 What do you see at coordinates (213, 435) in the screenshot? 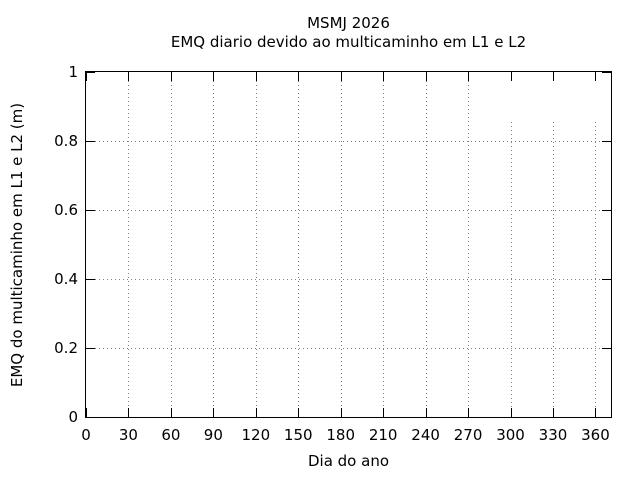
I see `x-tick-label: 90` at bounding box center [213, 435].